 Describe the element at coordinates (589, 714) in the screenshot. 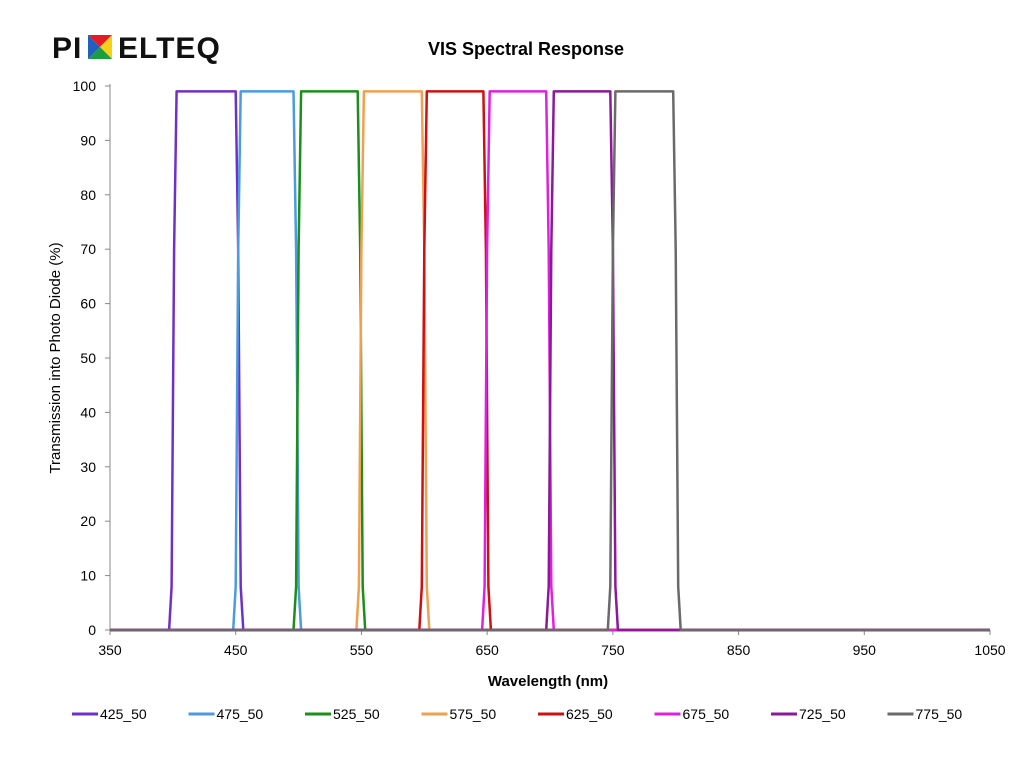

I see `legend-label: 625_50` at that location.